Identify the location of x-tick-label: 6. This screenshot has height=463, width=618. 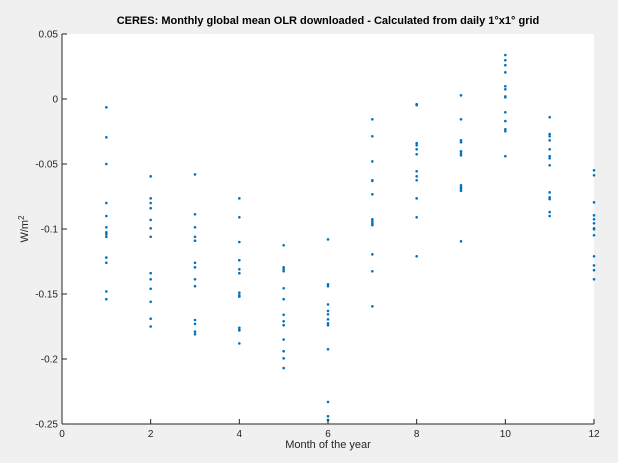
(328, 434).